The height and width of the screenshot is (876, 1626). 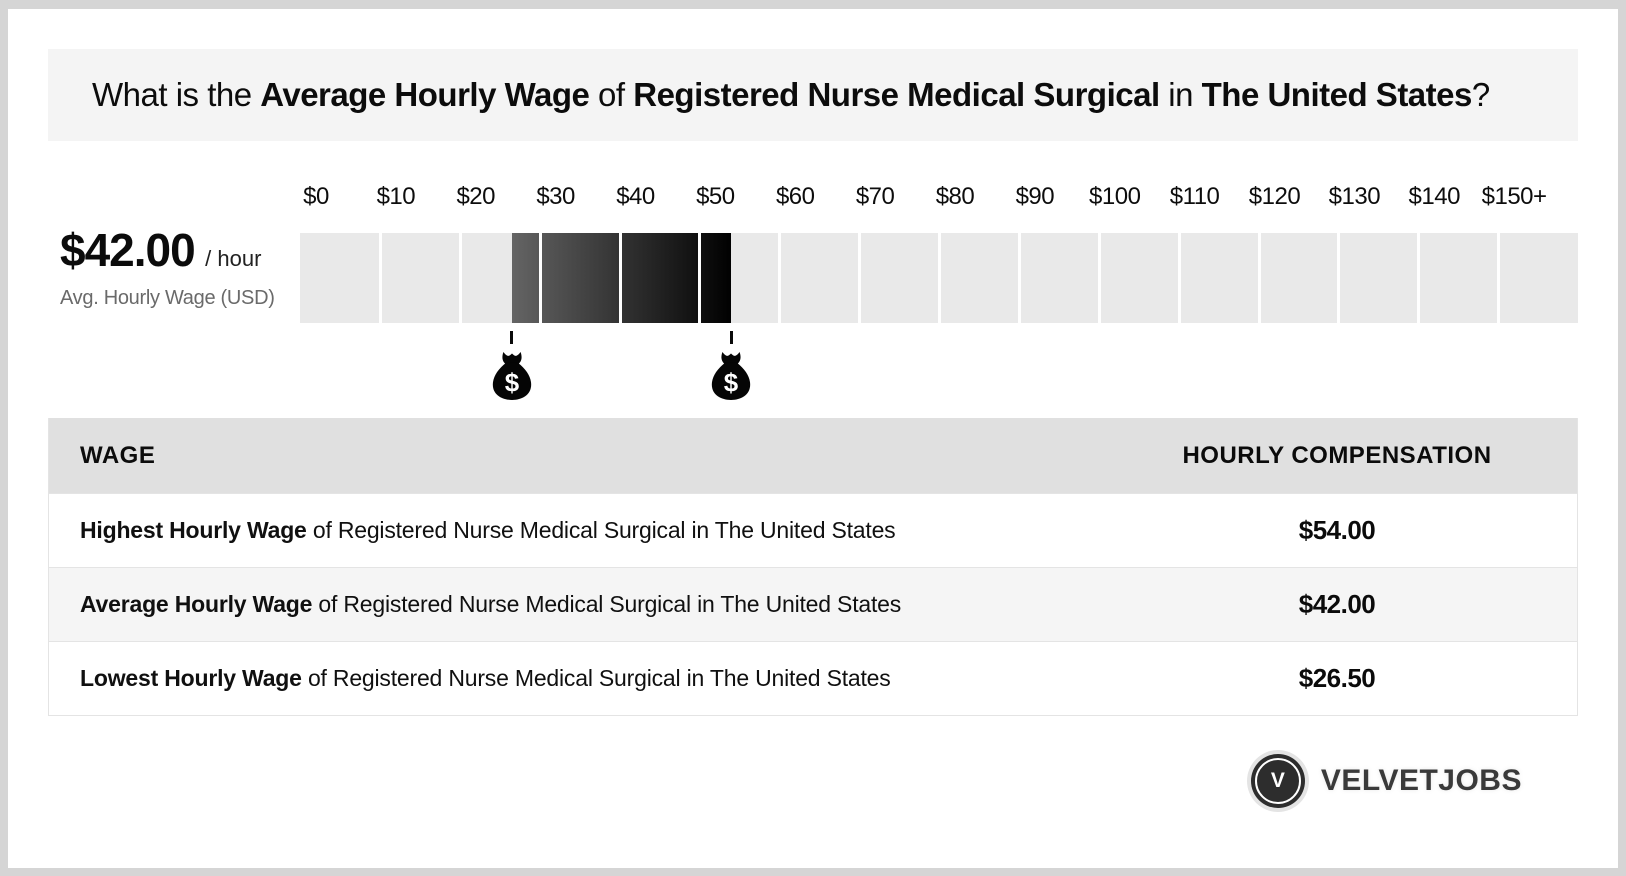 What do you see at coordinates (813, 455) in the screenshot?
I see `table-header-row: WAGE HOURLY COMPENSATION` at bounding box center [813, 455].